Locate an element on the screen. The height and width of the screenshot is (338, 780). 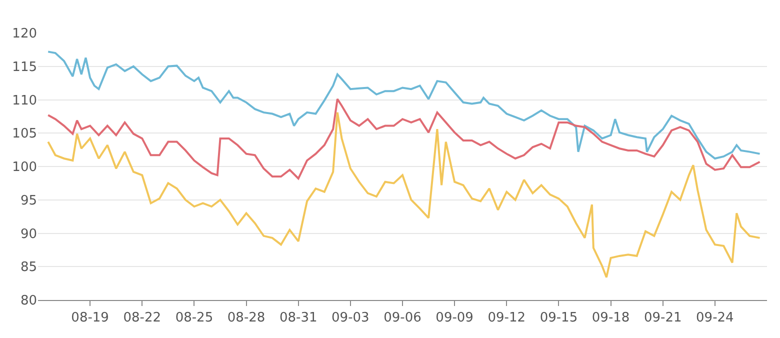
y-tick-label: 100 is located at coordinates (24, 168).